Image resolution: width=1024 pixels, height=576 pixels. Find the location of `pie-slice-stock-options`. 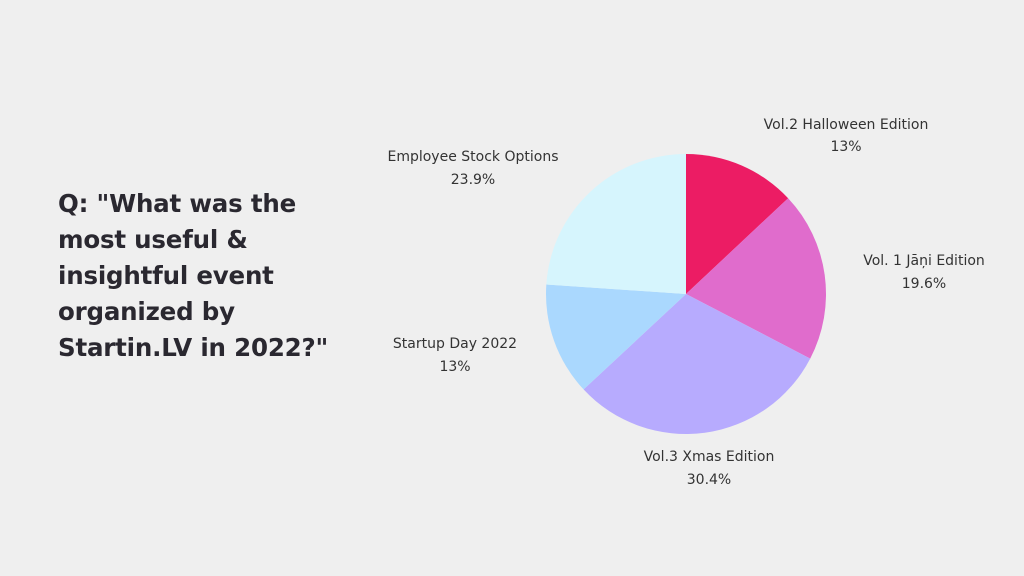

pie-slice-stock-options is located at coordinates (616, 224).